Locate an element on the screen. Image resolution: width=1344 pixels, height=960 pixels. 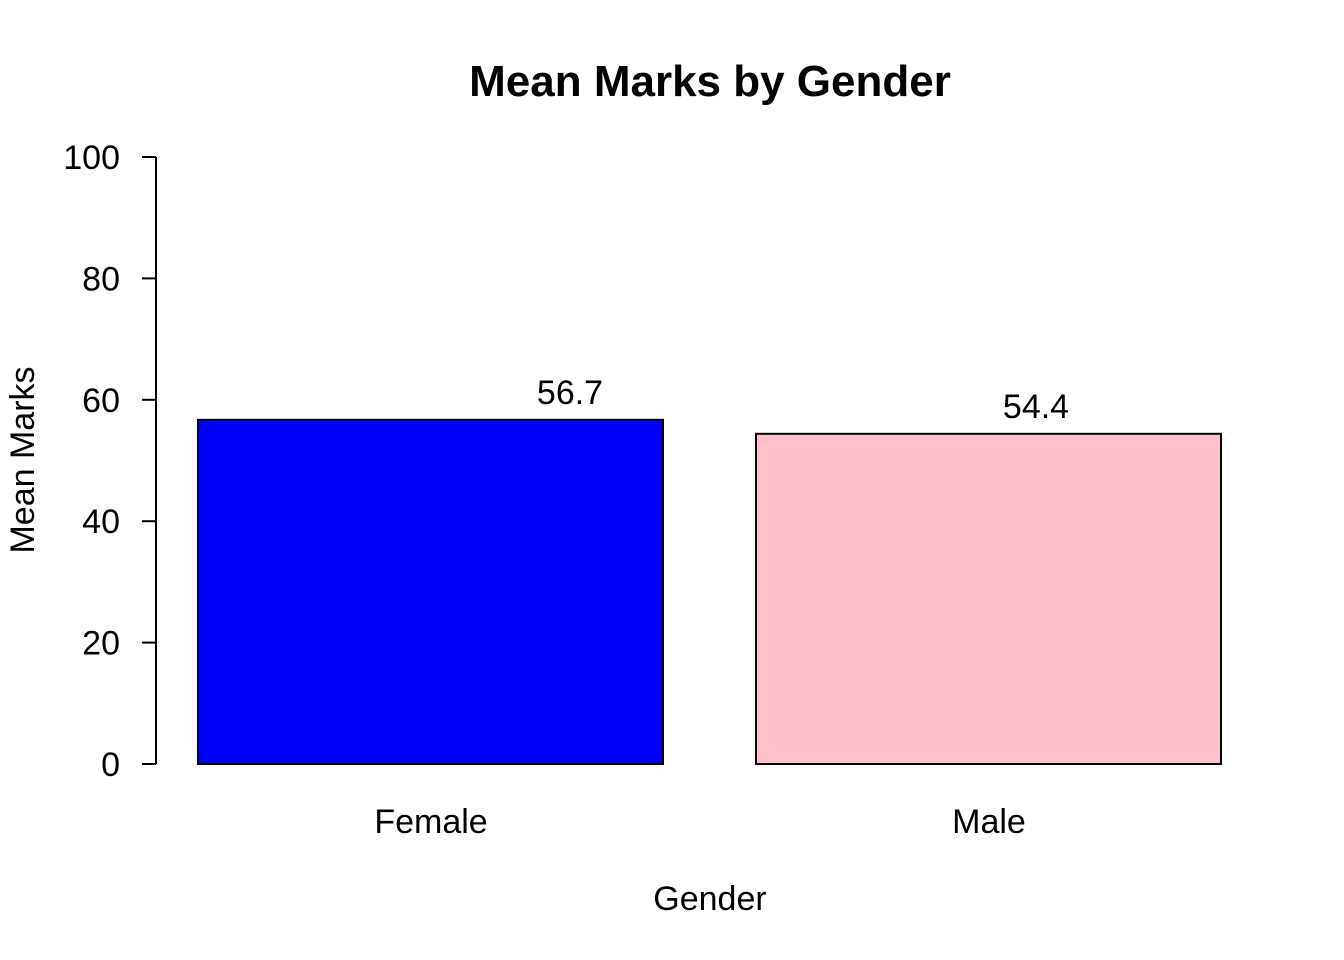
y-axis-label: Mean Marks is located at coordinates (23, 459).